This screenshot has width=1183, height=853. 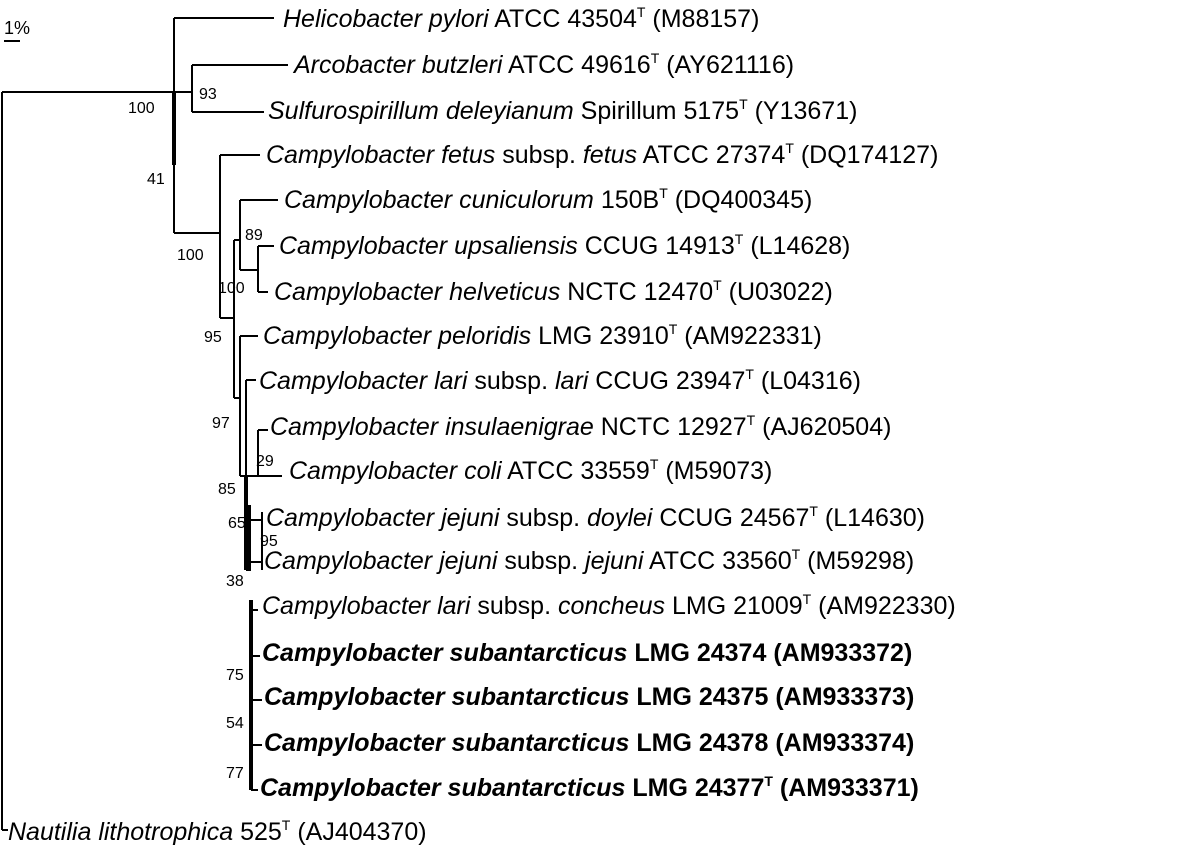 What do you see at coordinates (217, 831) in the screenshot?
I see `taxon-label: Nautilia lithotrophica 525T (AJ404370)` at bounding box center [217, 831].